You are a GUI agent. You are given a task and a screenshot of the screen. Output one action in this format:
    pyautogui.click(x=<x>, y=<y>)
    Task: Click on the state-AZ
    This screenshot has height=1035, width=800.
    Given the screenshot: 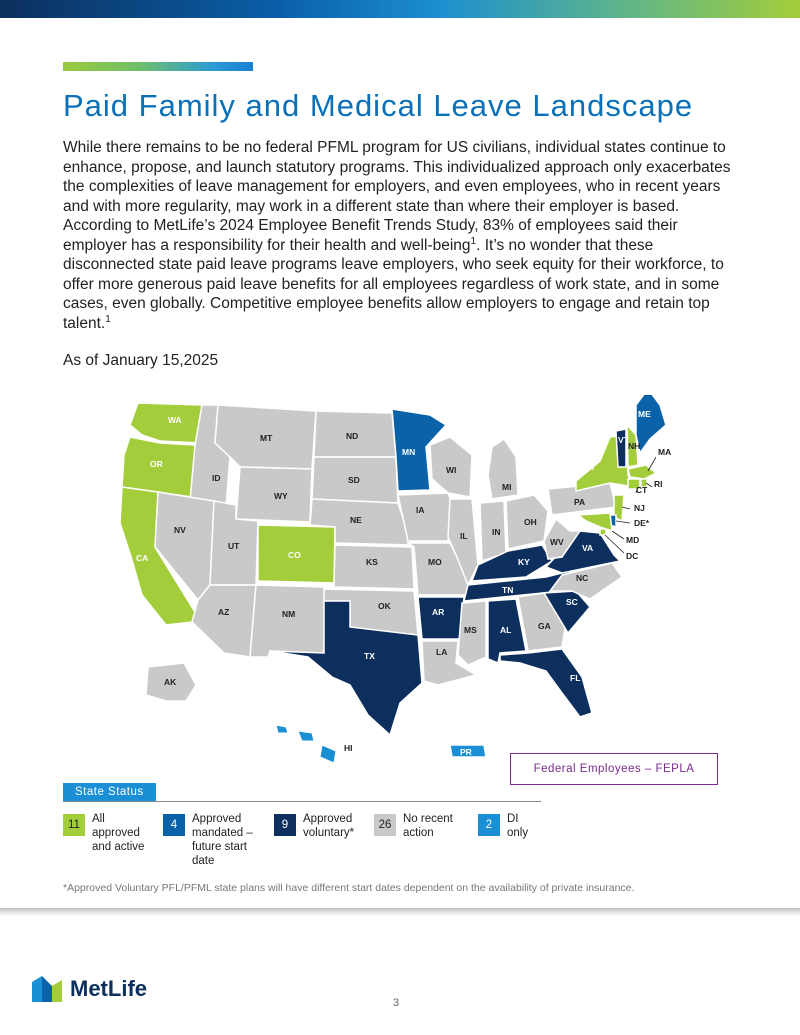 What is the action you would take?
    pyautogui.click(x=224, y=621)
    